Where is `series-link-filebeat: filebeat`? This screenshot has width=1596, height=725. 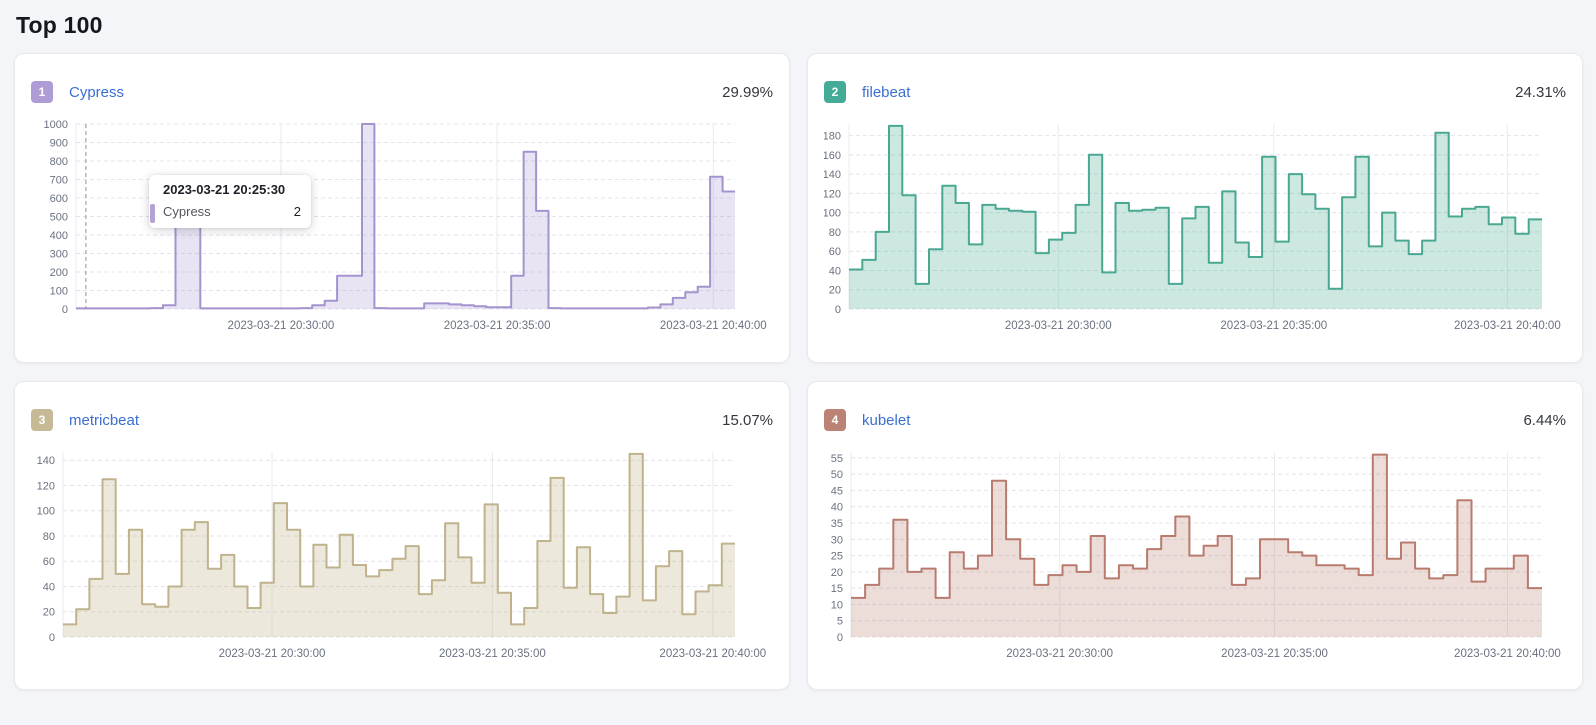
series-link-filebeat: filebeat is located at coordinates (886, 92).